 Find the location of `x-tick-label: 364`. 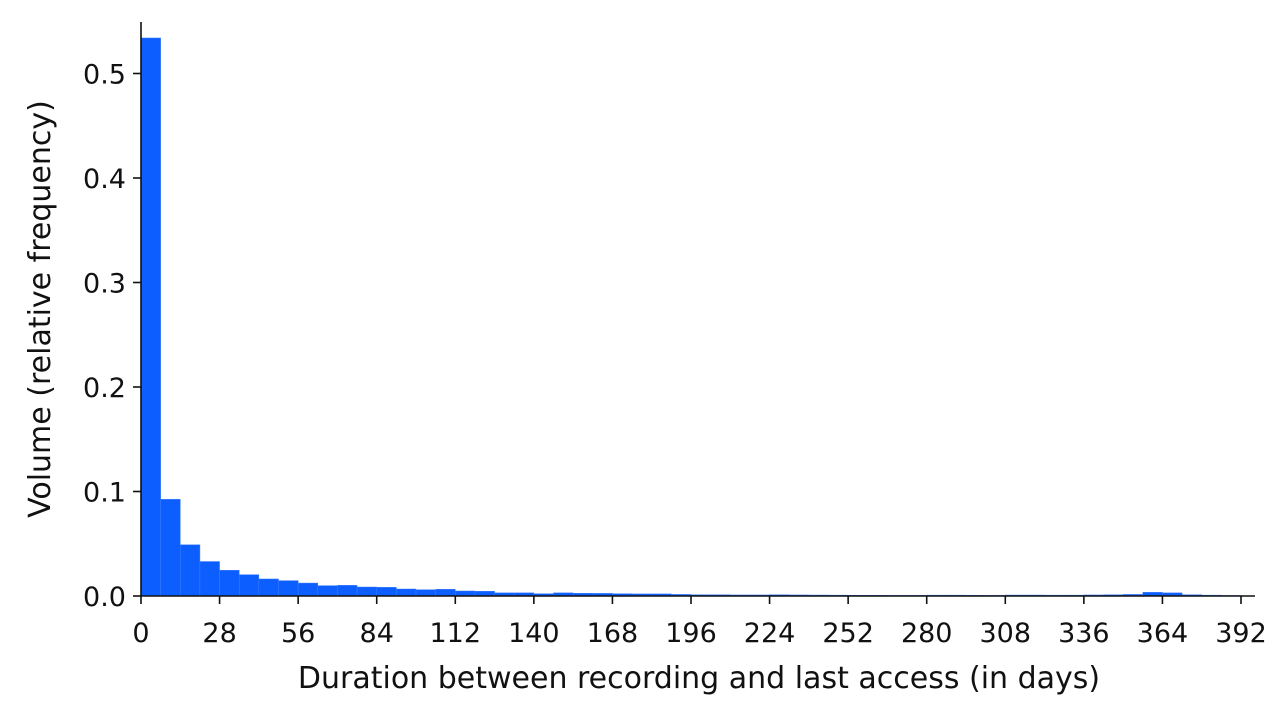

x-tick-label: 364 is located at coordinates (1163, 633).